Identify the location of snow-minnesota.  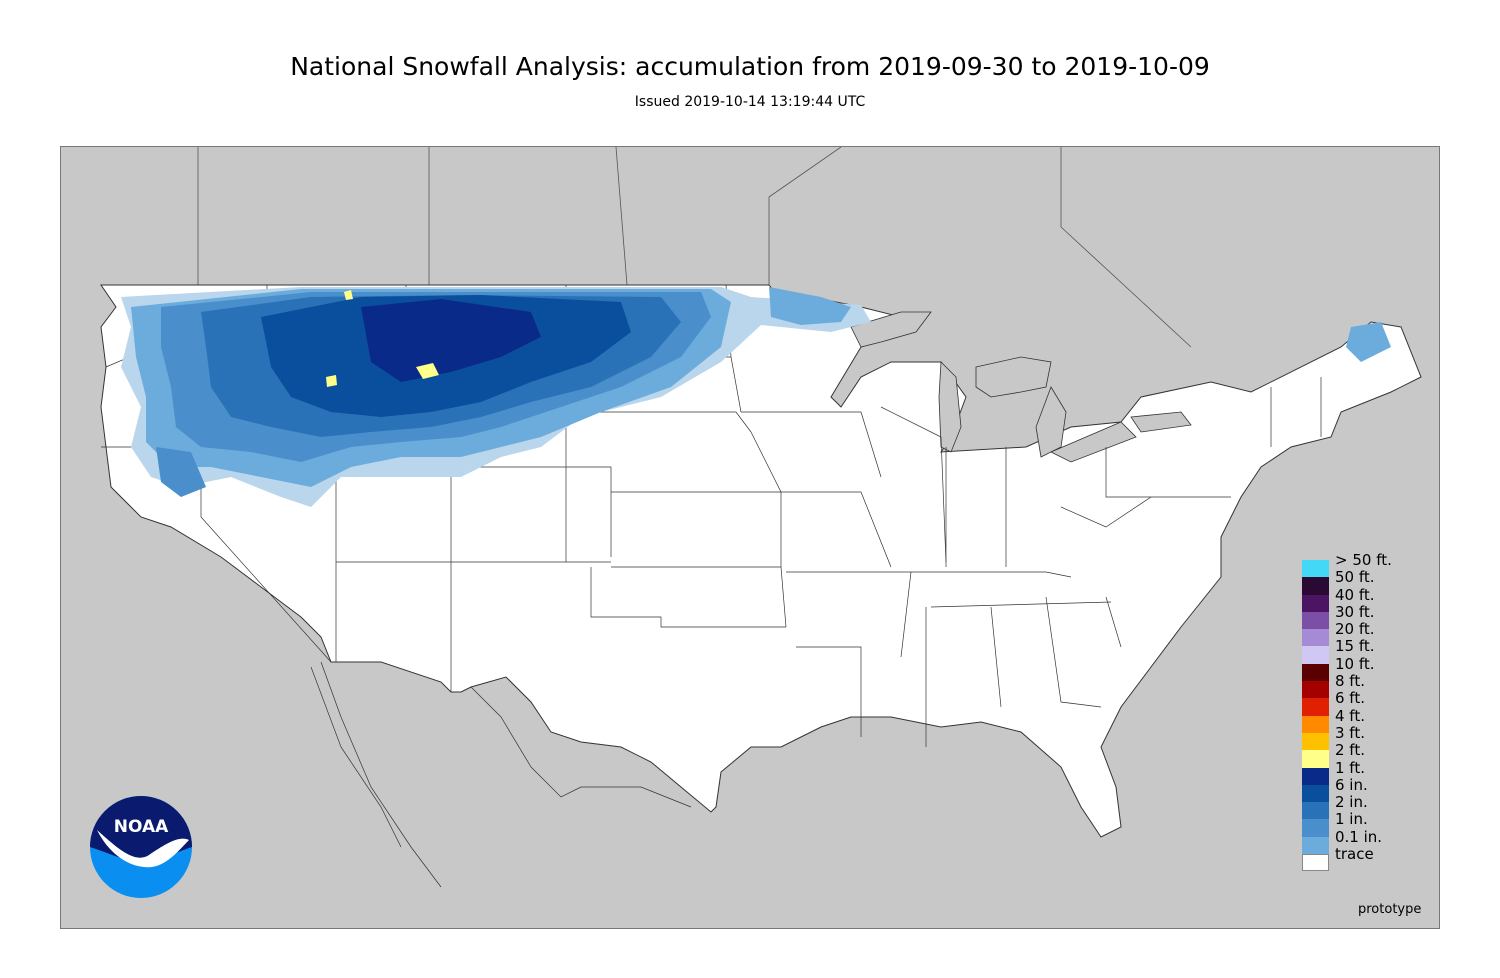
(810, 306).